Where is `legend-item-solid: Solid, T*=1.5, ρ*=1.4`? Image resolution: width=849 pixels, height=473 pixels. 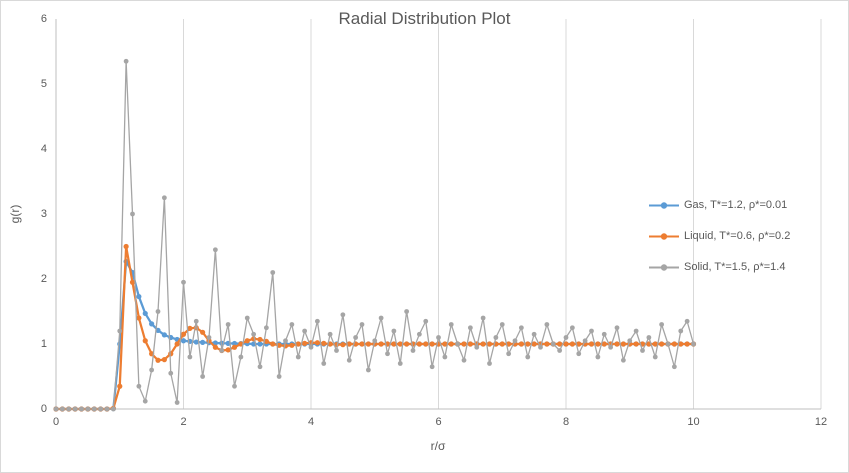
legend-item-solid: Solid, T*=1.5, ρ*=1.4 is located at coordinates (719, 267).